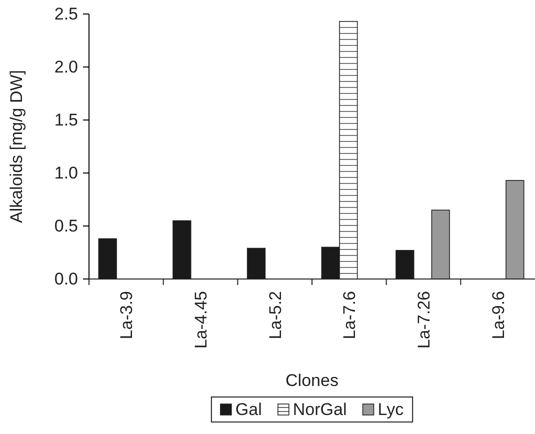 The image size is (535, 434). I want to click on y-tick-label: 2.0, so click(66, 66).